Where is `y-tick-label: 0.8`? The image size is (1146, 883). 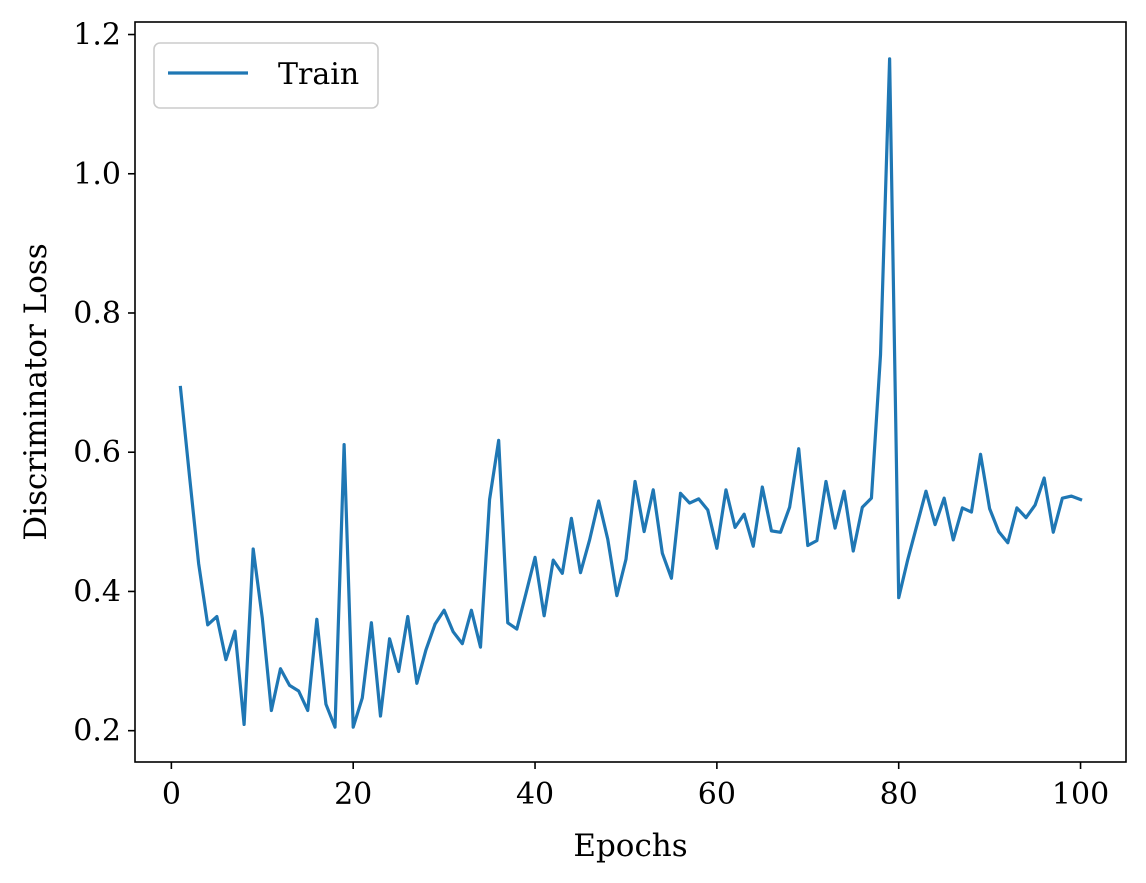
y-tick-label: 0.8 is located at coordinates (97, 313).